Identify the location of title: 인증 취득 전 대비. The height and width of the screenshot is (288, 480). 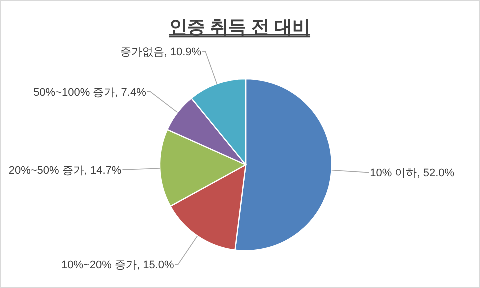
(240, 27).